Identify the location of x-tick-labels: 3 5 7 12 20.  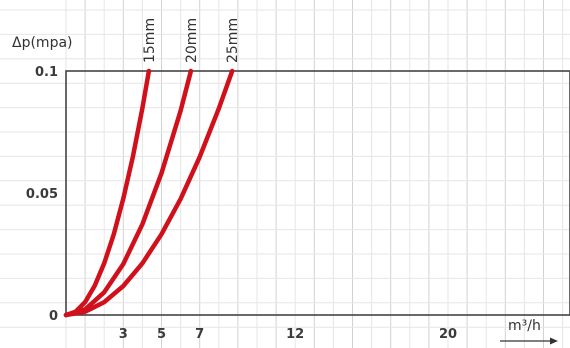
(288, 334).